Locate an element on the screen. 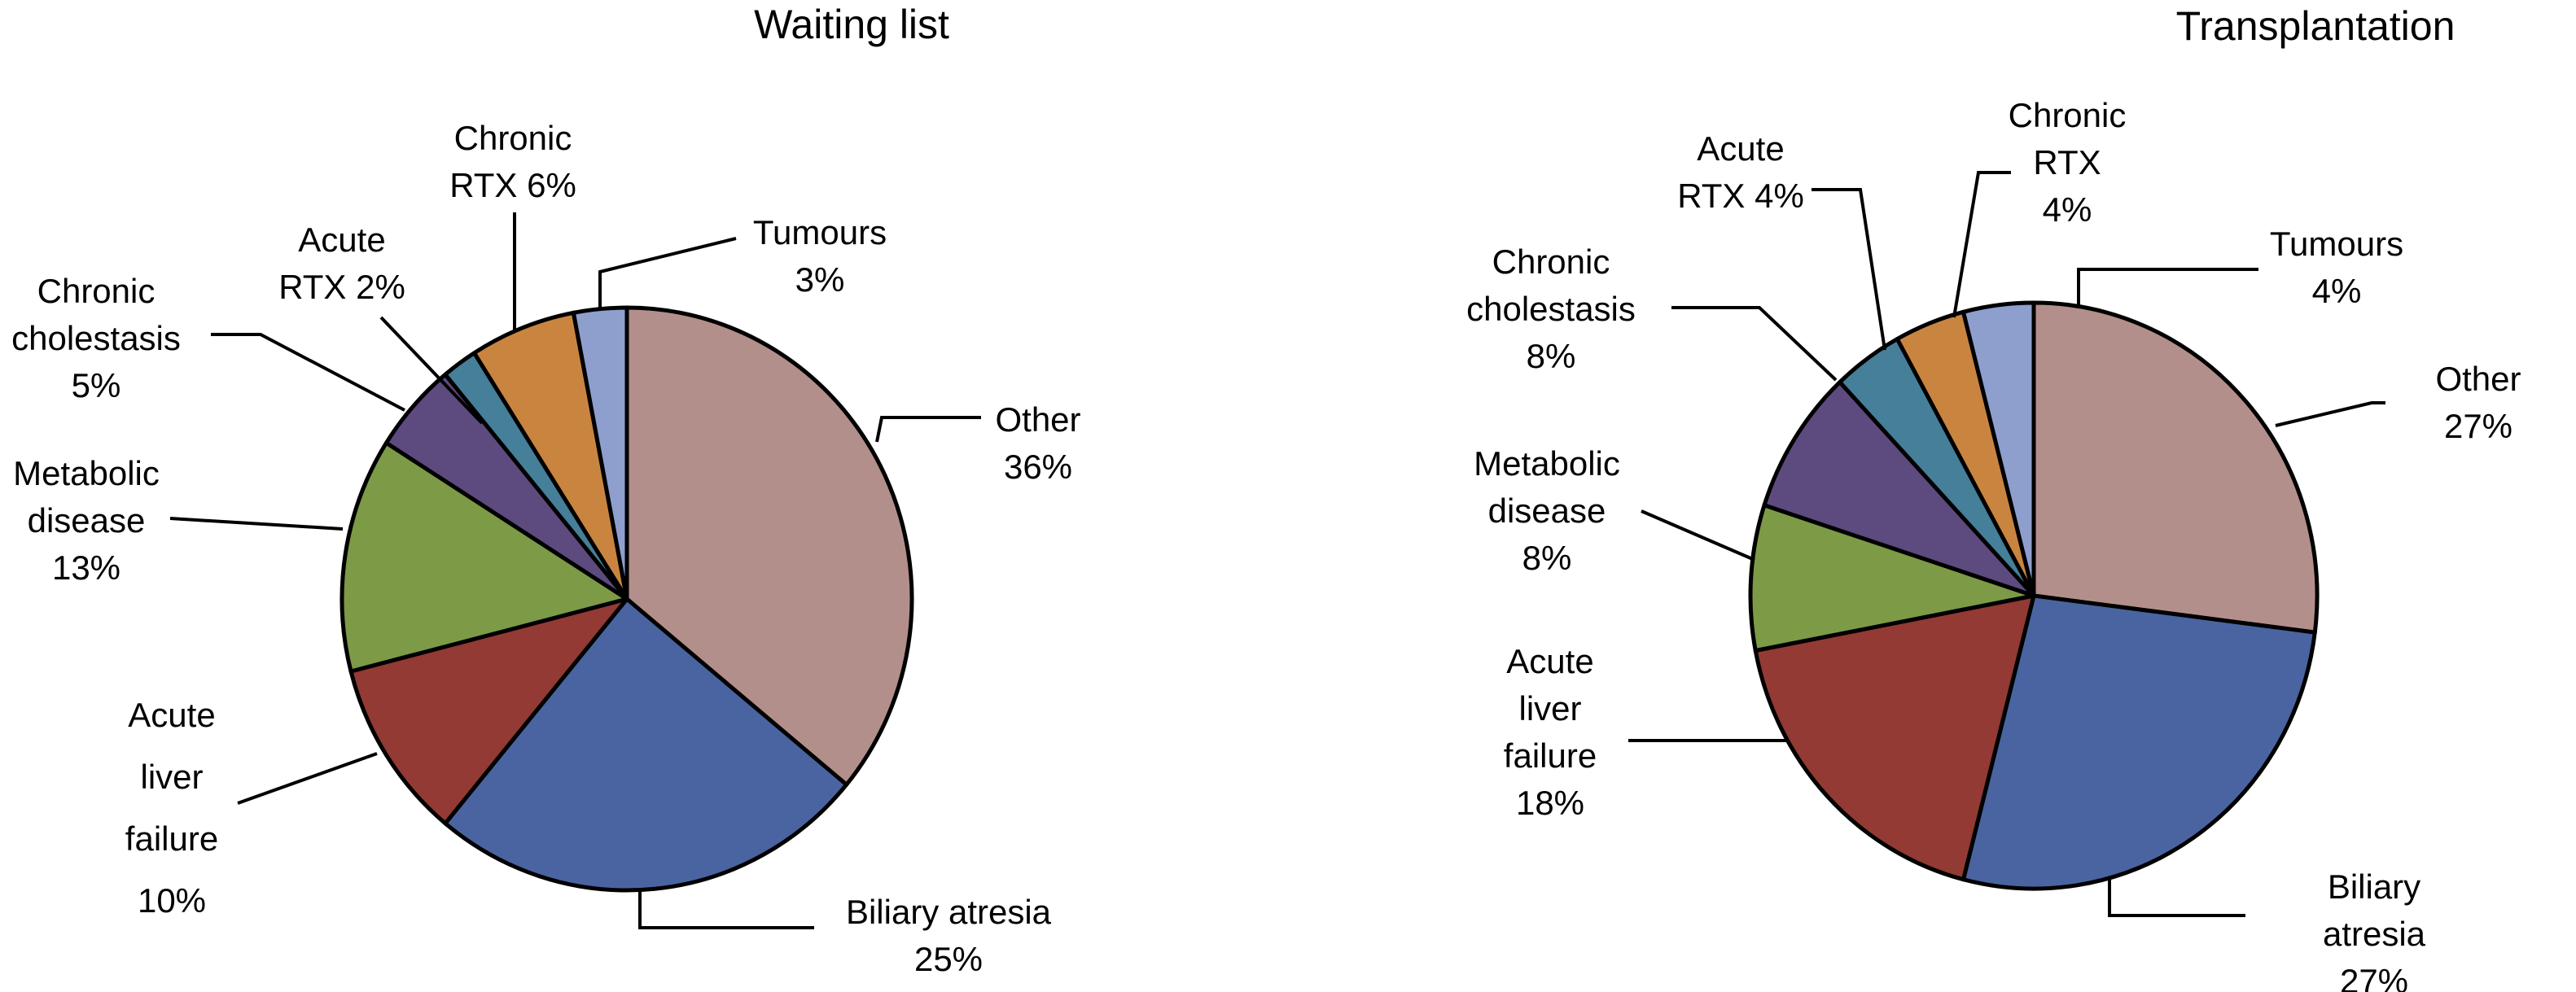 Image resolution: width=2576 pixels, height=992 pixels. label-transplant-acute-liver-failure: Acute liver failure 18% is located at coordinates (1550, 732).